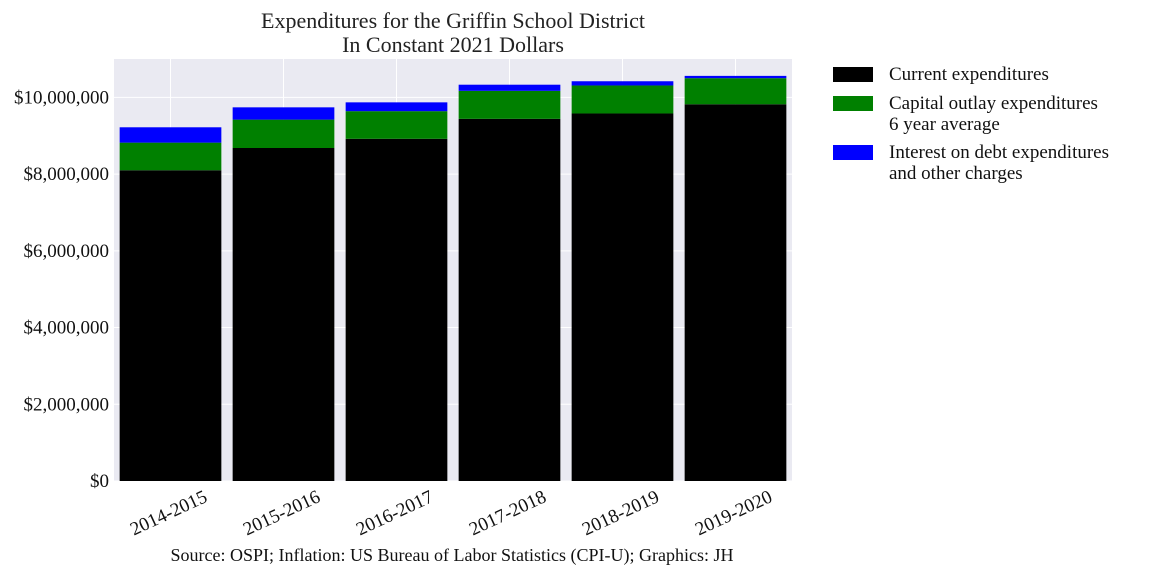 This screenshot has width=1152, height=576. I want to click on x-tick-label: 2018-2019, so click(620, 513).